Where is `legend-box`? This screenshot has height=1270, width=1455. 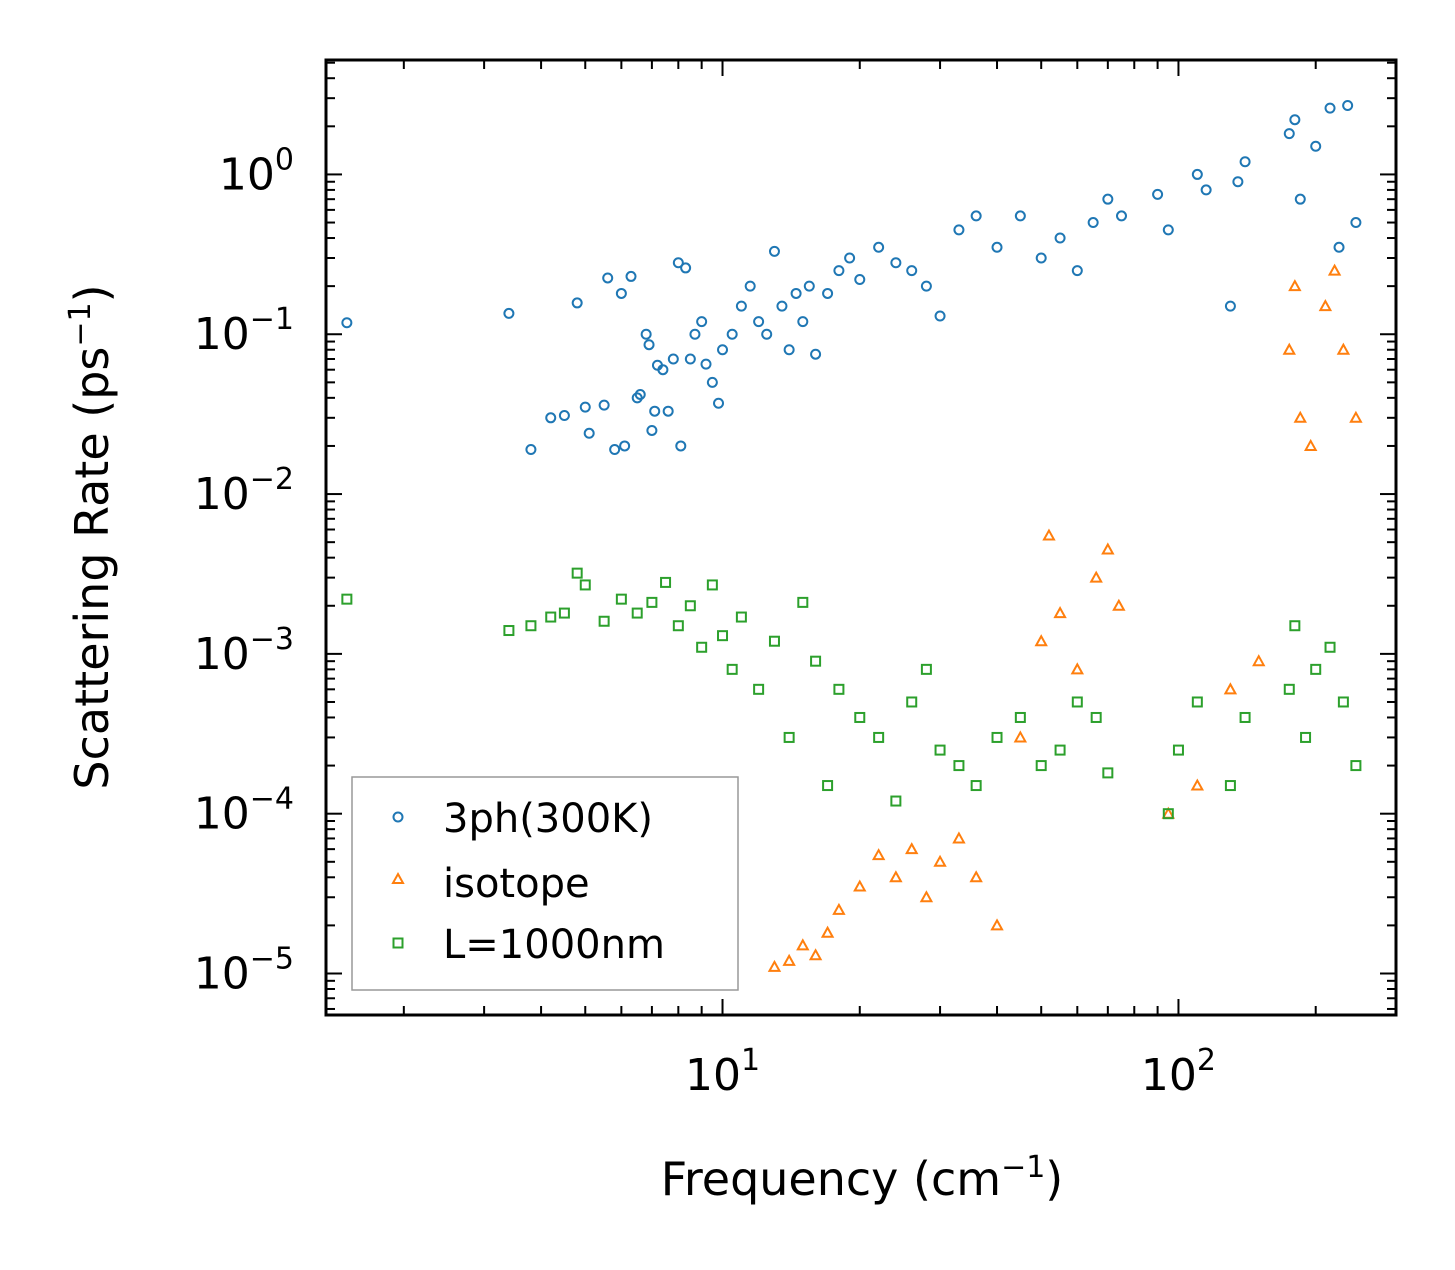 legend-box is located at coordinates (545, 883).